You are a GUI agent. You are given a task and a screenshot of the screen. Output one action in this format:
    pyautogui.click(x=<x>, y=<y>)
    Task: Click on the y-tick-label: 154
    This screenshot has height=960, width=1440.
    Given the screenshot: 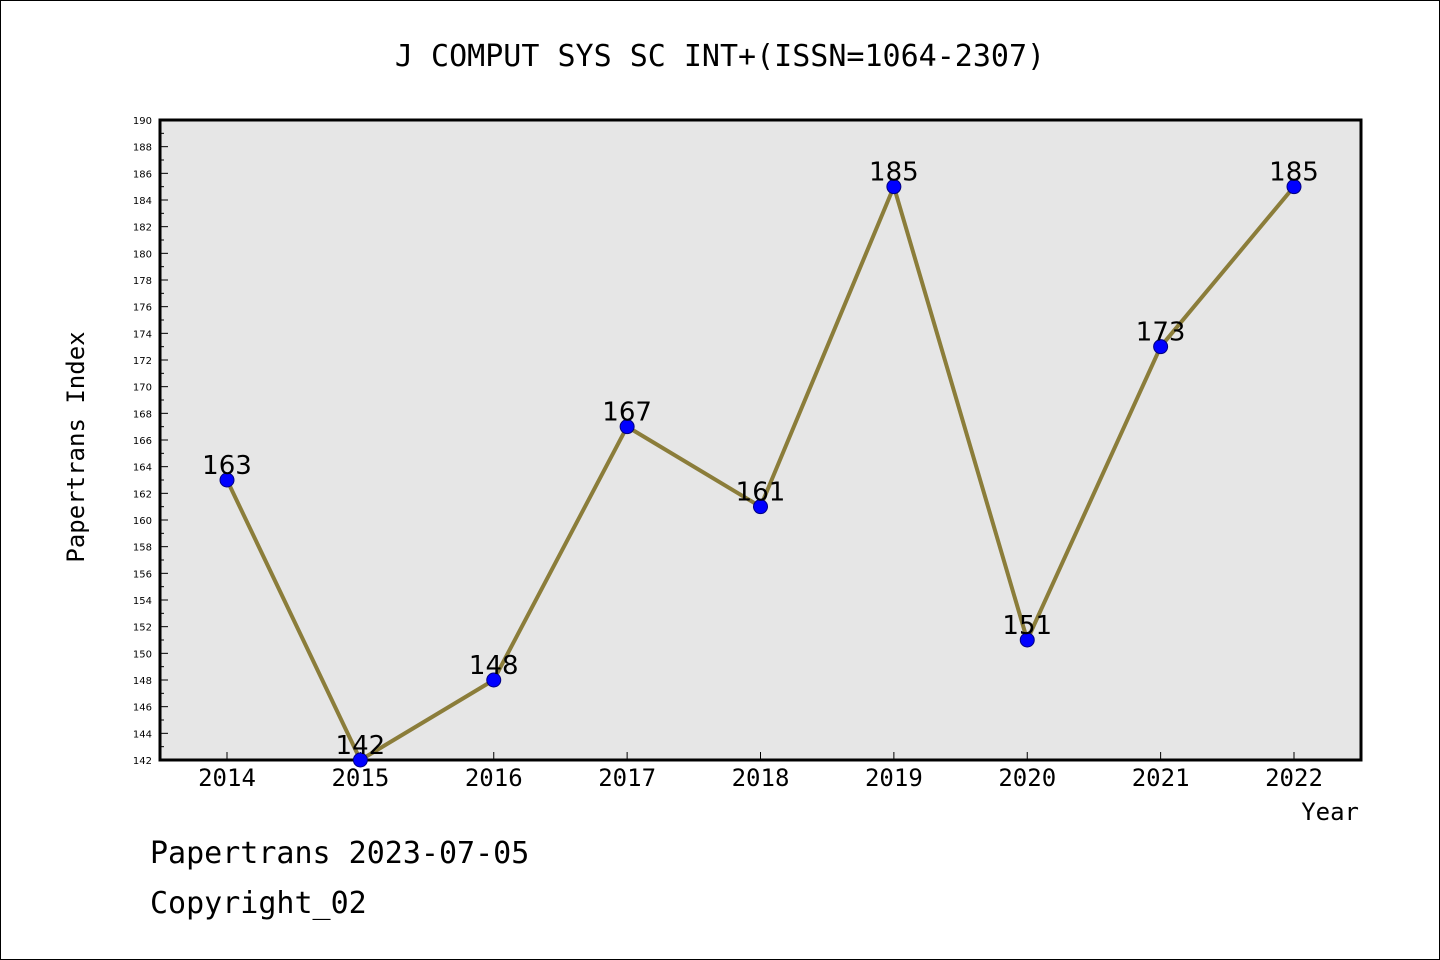 What is the action you would take?
    pyautogui.click(x=142, y=601)
    